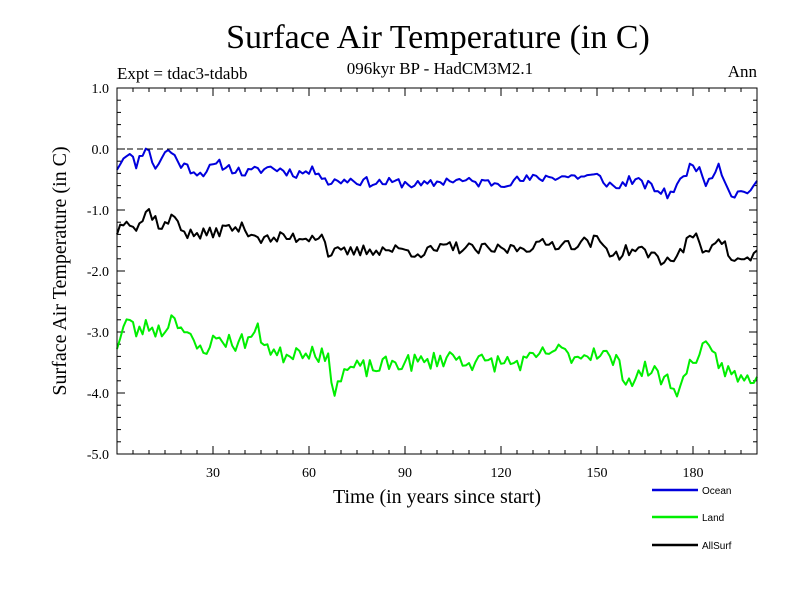 The width and height of the screenshot is (800, 600). What do you see at coordinates (597, 473) in the screenshot?
I see `x-tick-label: 150` at bounding box center [597, 473].